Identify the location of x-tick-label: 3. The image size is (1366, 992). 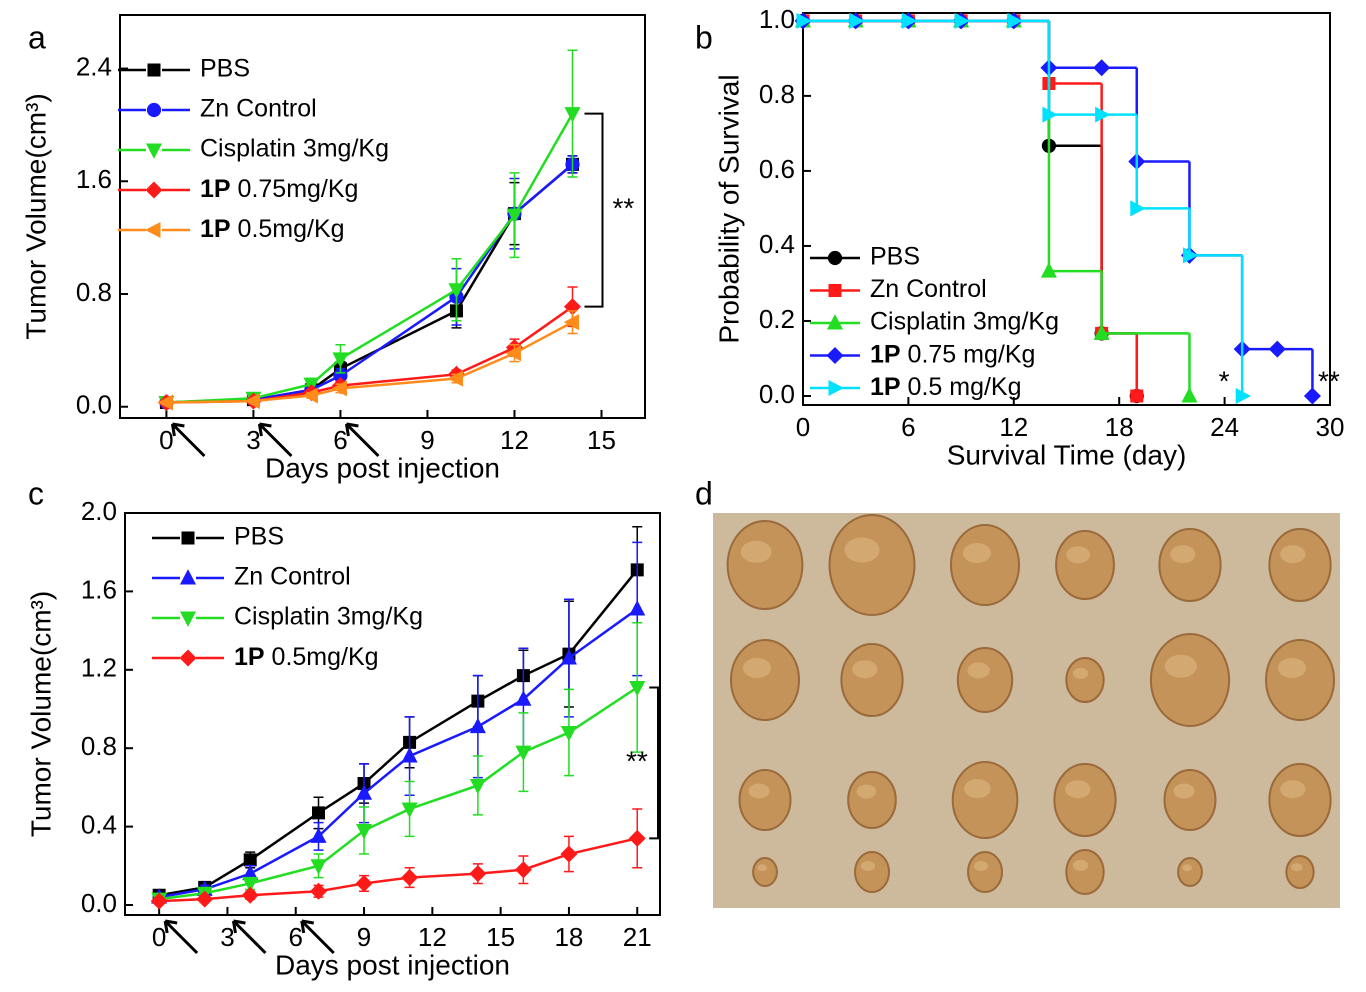
(253, 440).